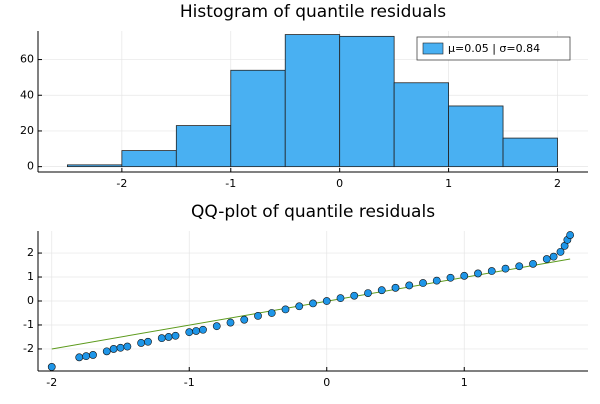  Describe the element at coordinates (557, 183) in the screenshot. I see `x-tick-label: 2` at that location.